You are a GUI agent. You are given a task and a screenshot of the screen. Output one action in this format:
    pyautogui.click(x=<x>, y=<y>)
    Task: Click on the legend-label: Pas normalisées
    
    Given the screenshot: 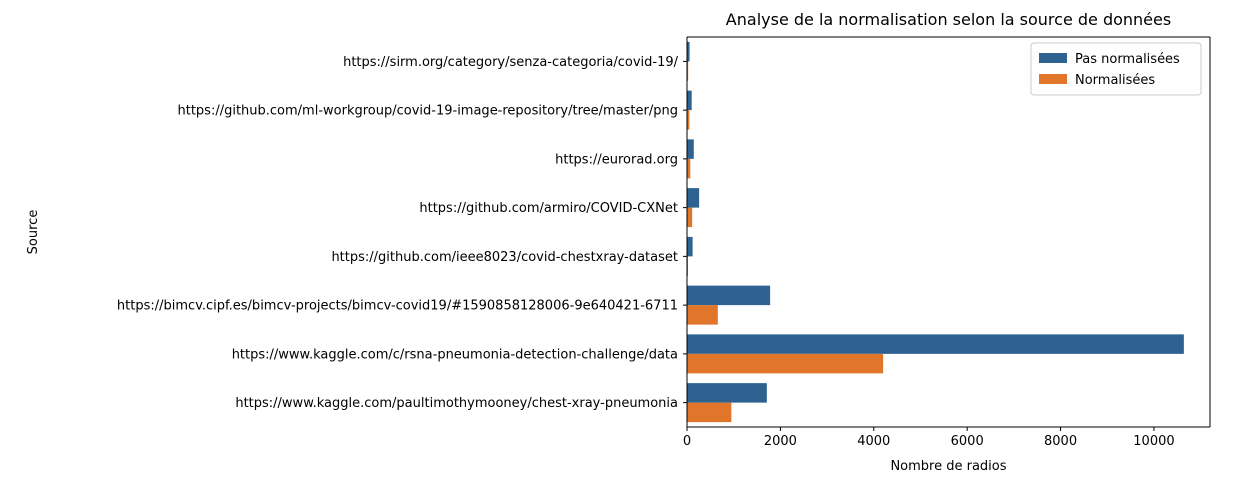 What is the action you would take?
    pyautogui.click(x=1127, y=59)
    